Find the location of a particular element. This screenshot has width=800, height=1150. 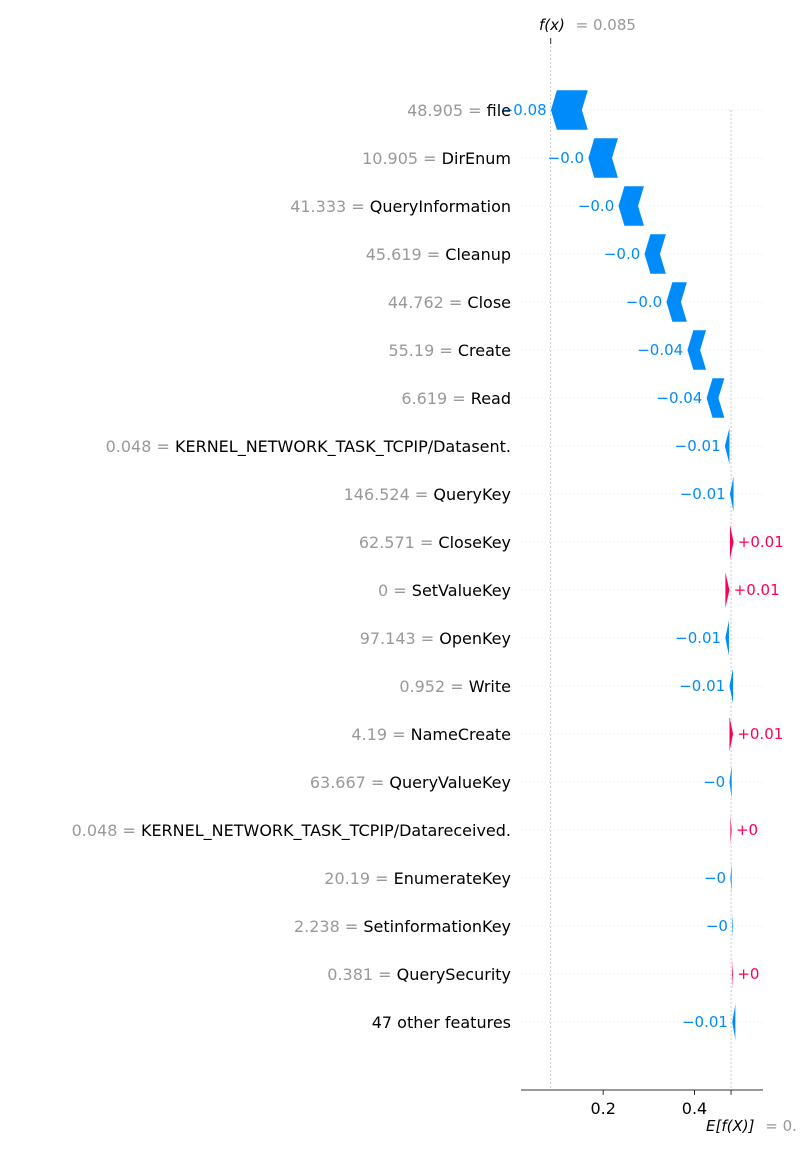

feature-label: 10.905 = DirEnum is located at coordinates (436, 158).